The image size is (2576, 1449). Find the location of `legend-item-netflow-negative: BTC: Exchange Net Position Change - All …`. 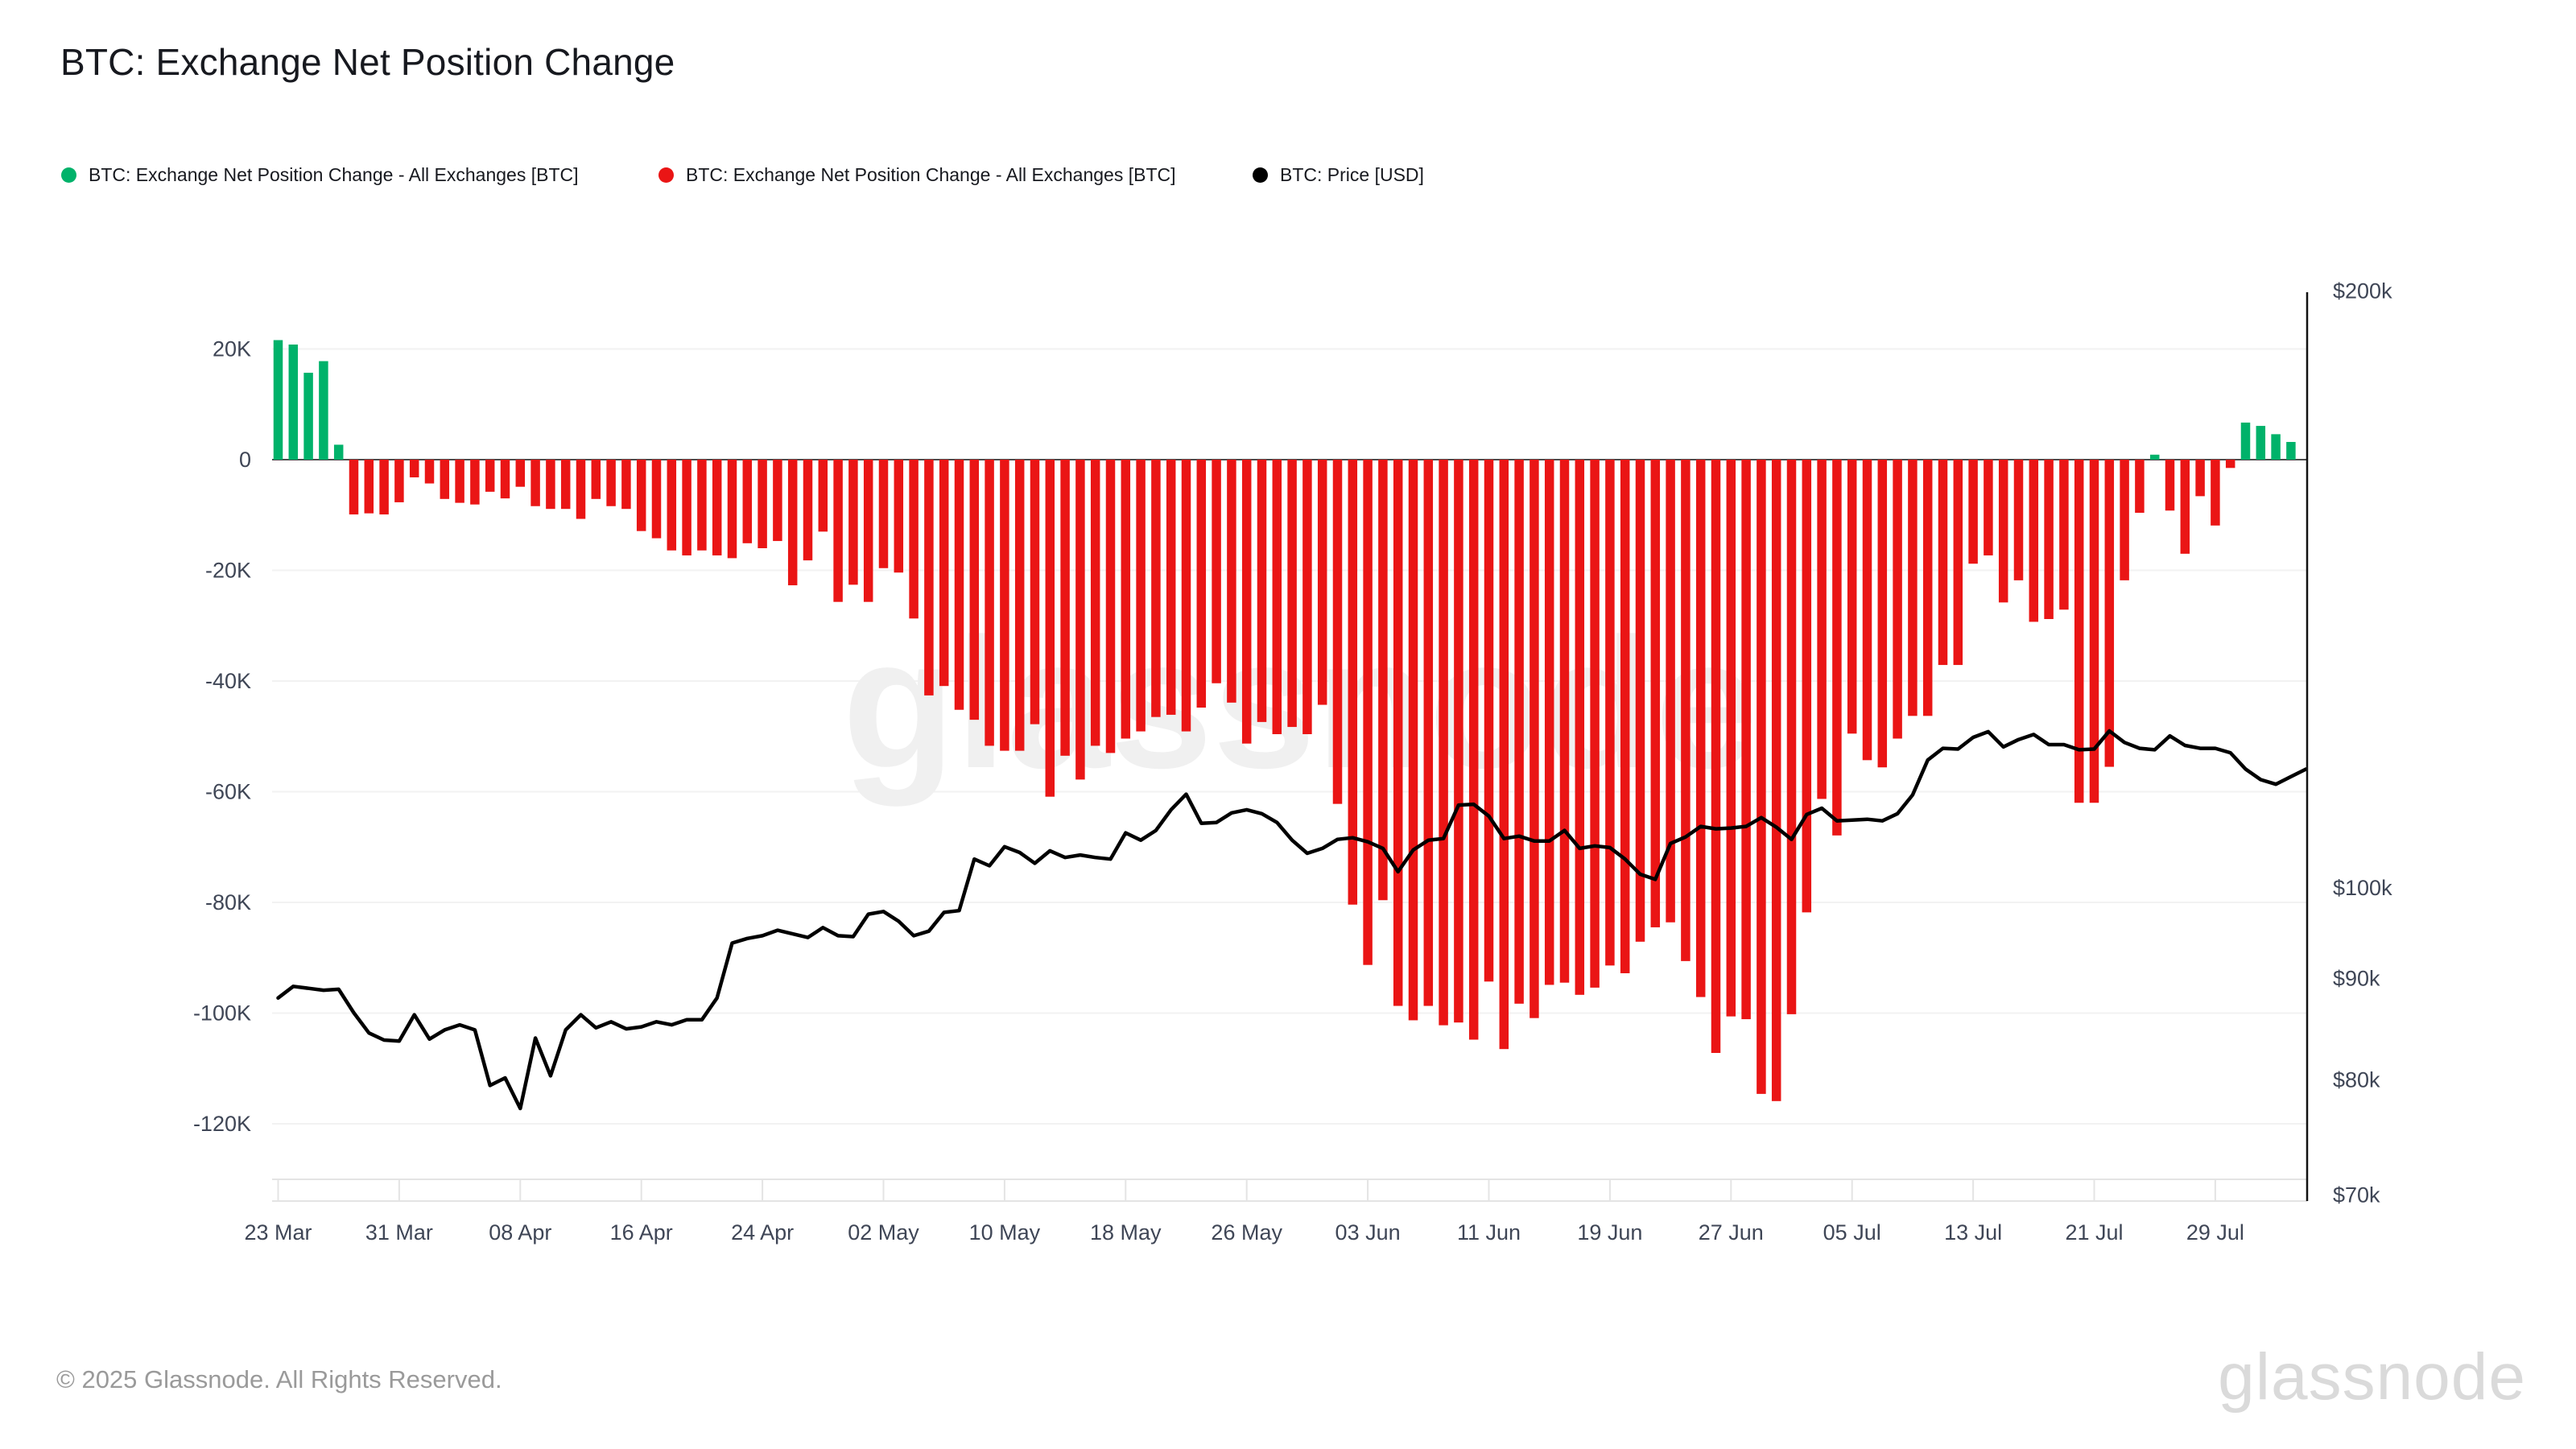

legend-item-netflow-negative: BTC: Exchange Net Position Change - All … is located at coordinates (917, 174).